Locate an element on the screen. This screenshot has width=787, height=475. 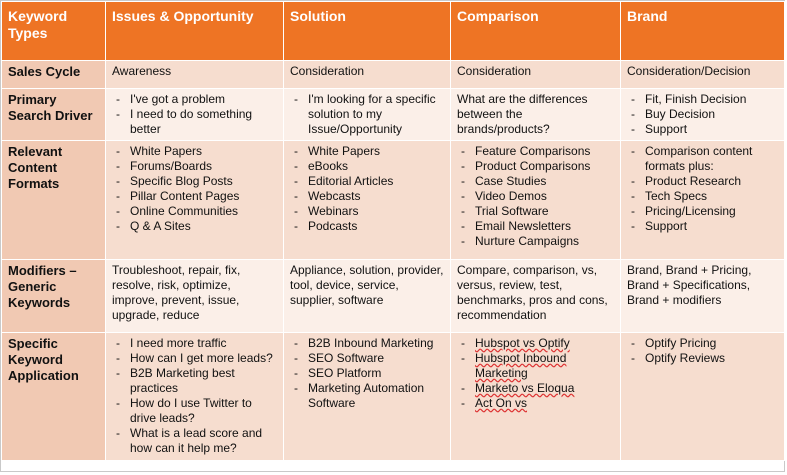
table-cell: Optify Pricing Optify Reviews is located at coordinates (702, 396).